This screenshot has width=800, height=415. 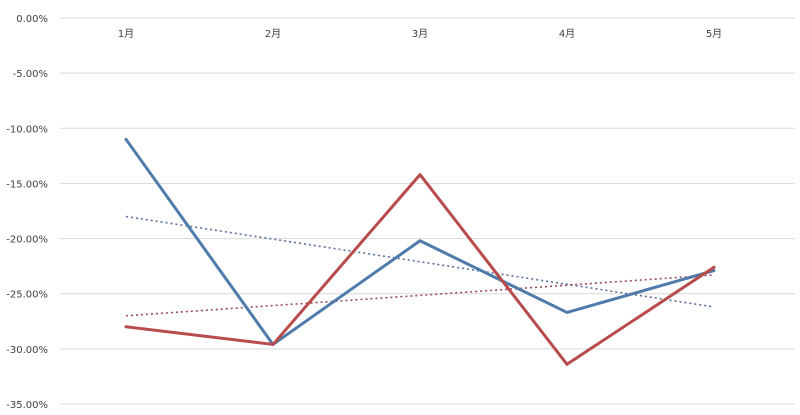 I want to click on y-tick-label: -5.00%, so click(x=30, y=74).